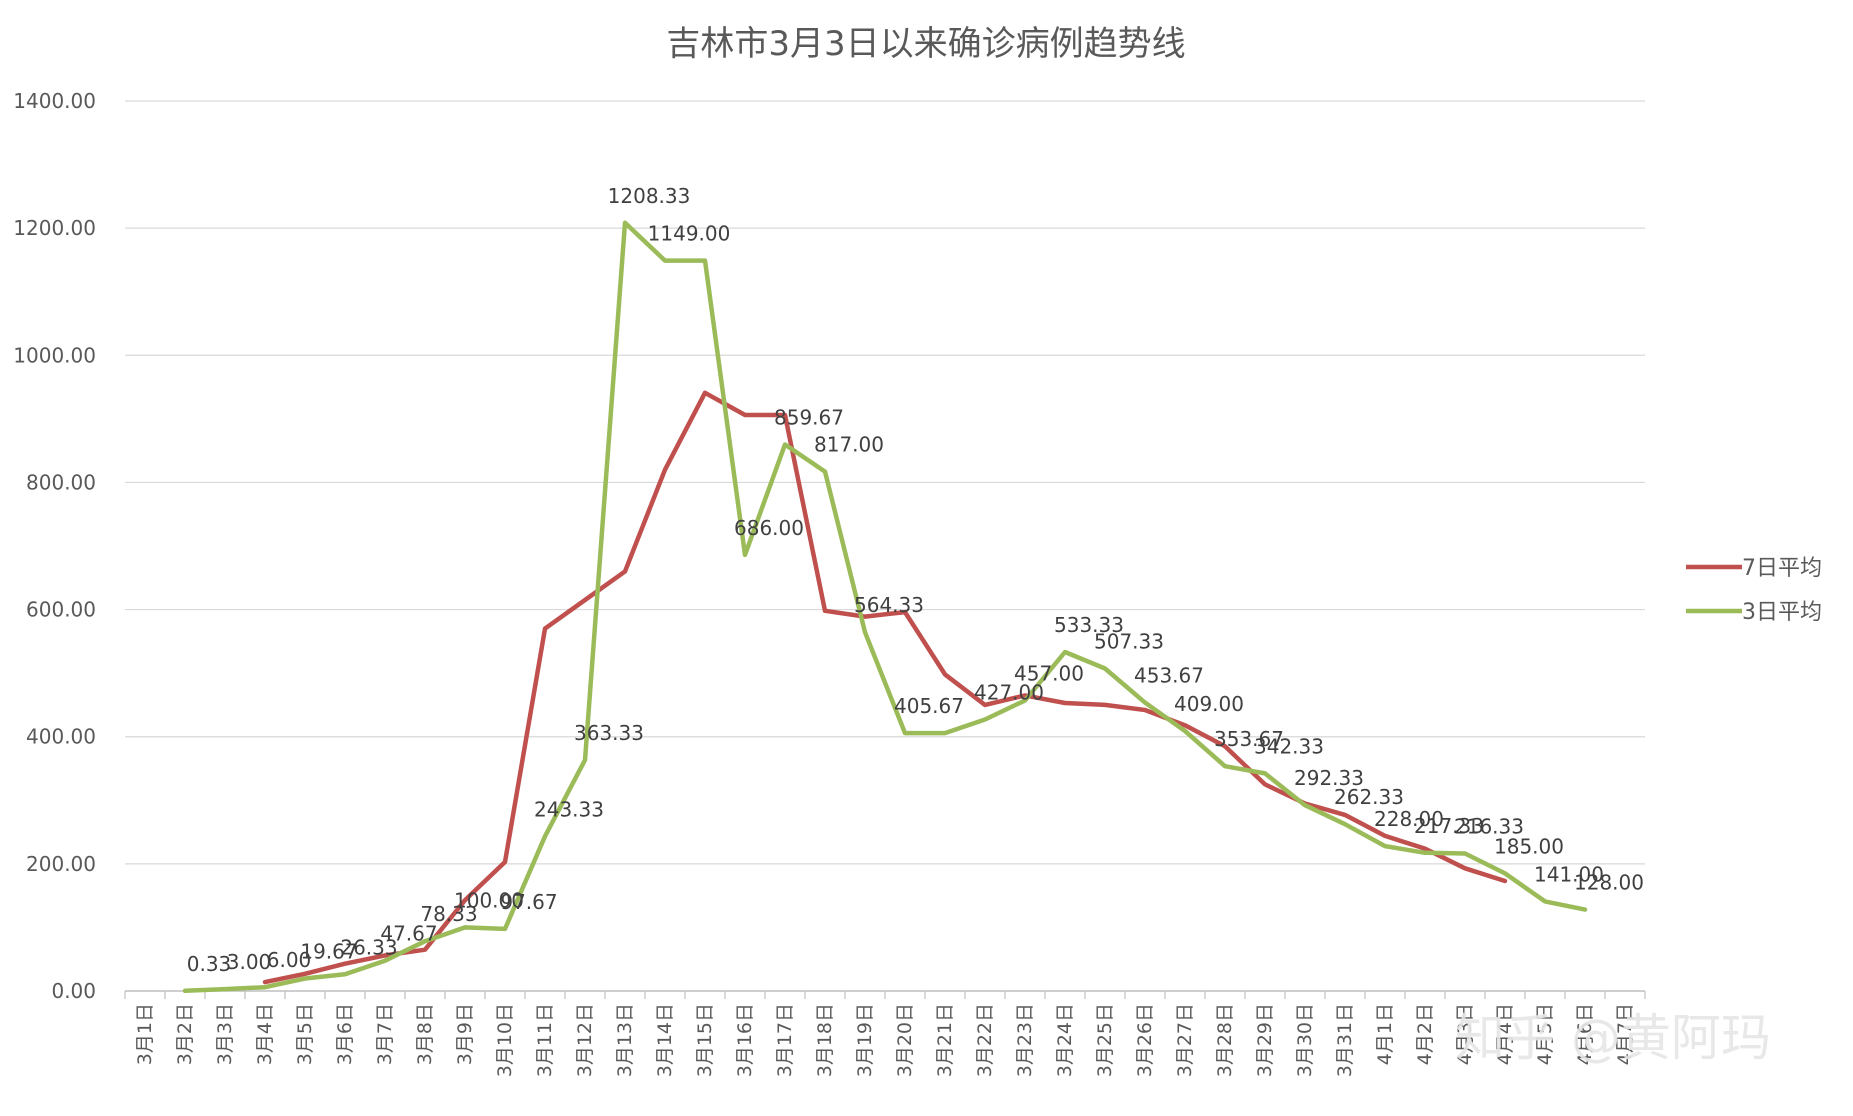 The image size is (1853, 1116). Describe the element at coordinates (665, 1040) in the screenshot. I see `x-tick-label: 3月14日` at that location.